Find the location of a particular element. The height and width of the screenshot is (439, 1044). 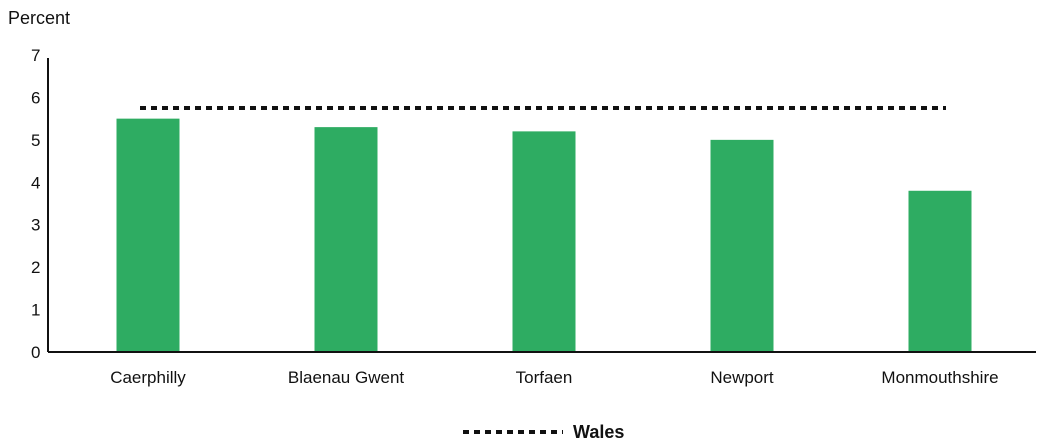

y-axis-title: Percent is located at coordinates (39, 18).